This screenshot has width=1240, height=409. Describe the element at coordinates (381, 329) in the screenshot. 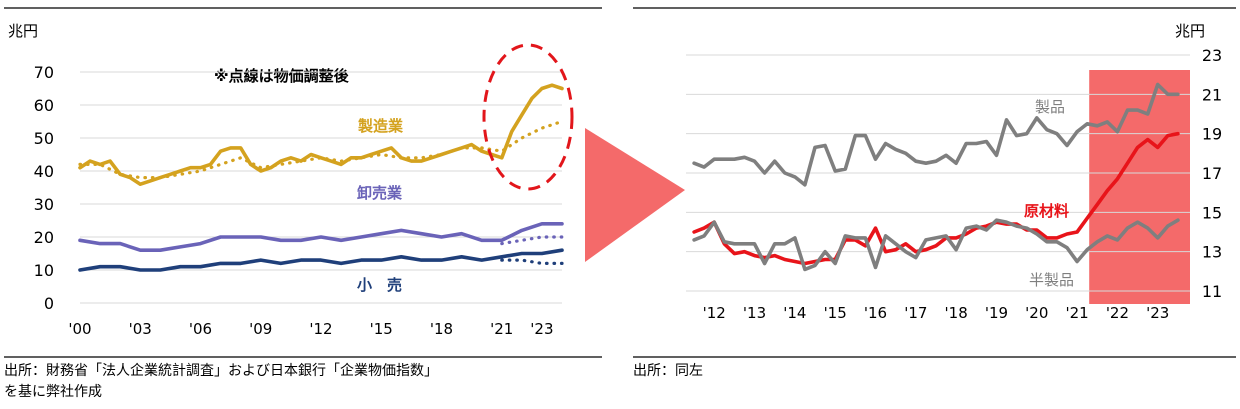

I see `left-x-tick-label: '15` at that location.